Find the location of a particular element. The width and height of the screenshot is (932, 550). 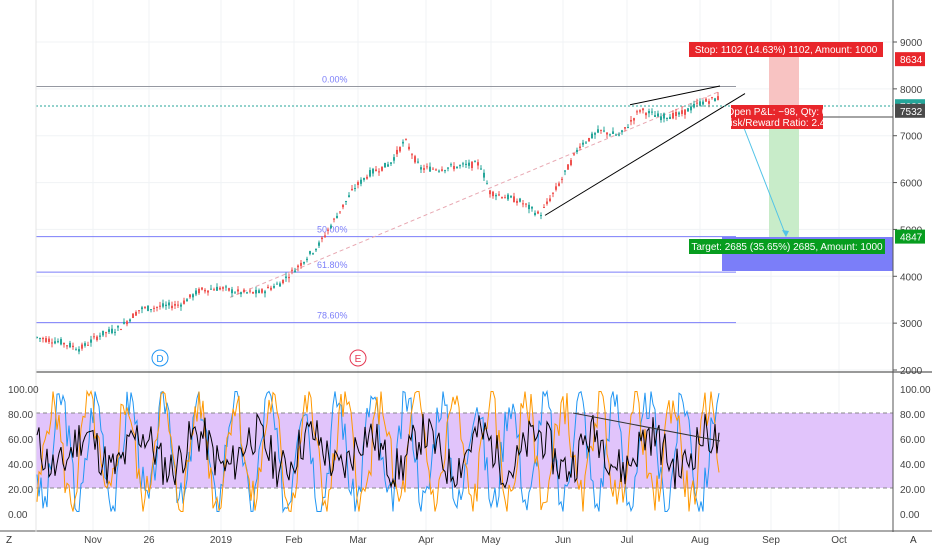

time-axis: Nov 26 2019 Feb Mar Apr May Jun Jul Aug Sep Oct is located at coordinates (465, 540).